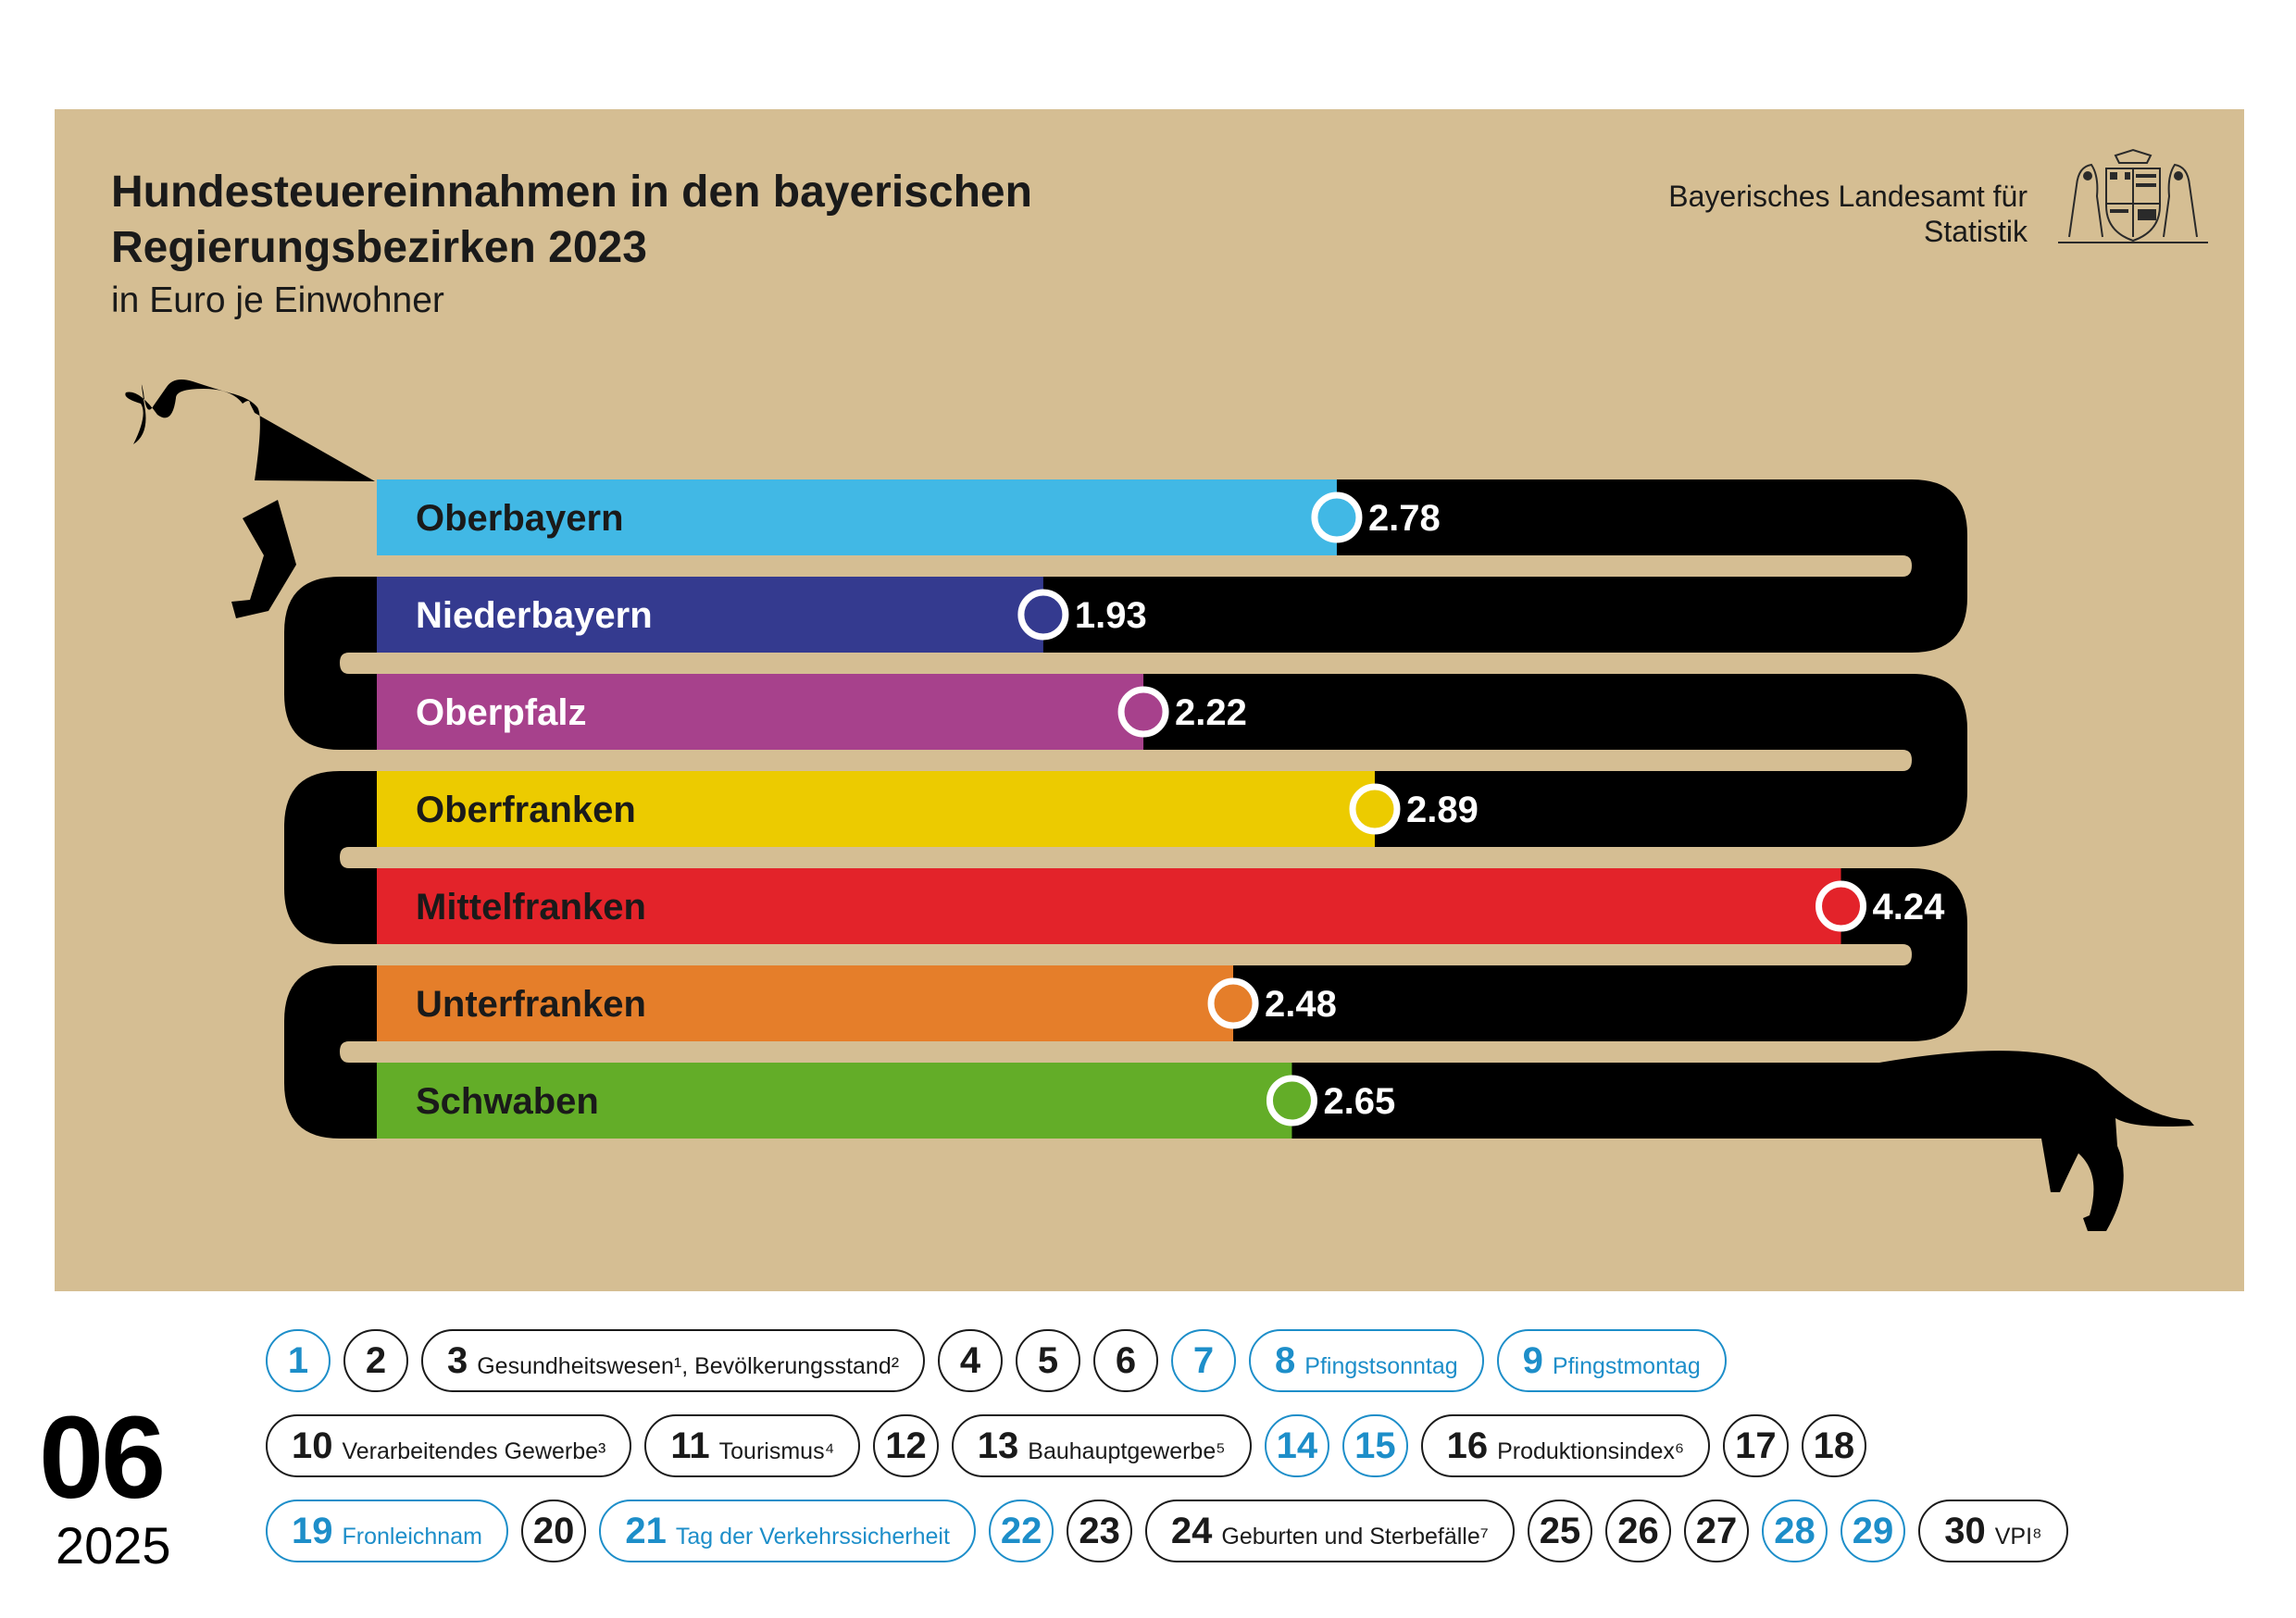 The height and width of the screenshot is (1618, 2296). I want to click on day-number: 3, so click(457, 1360).